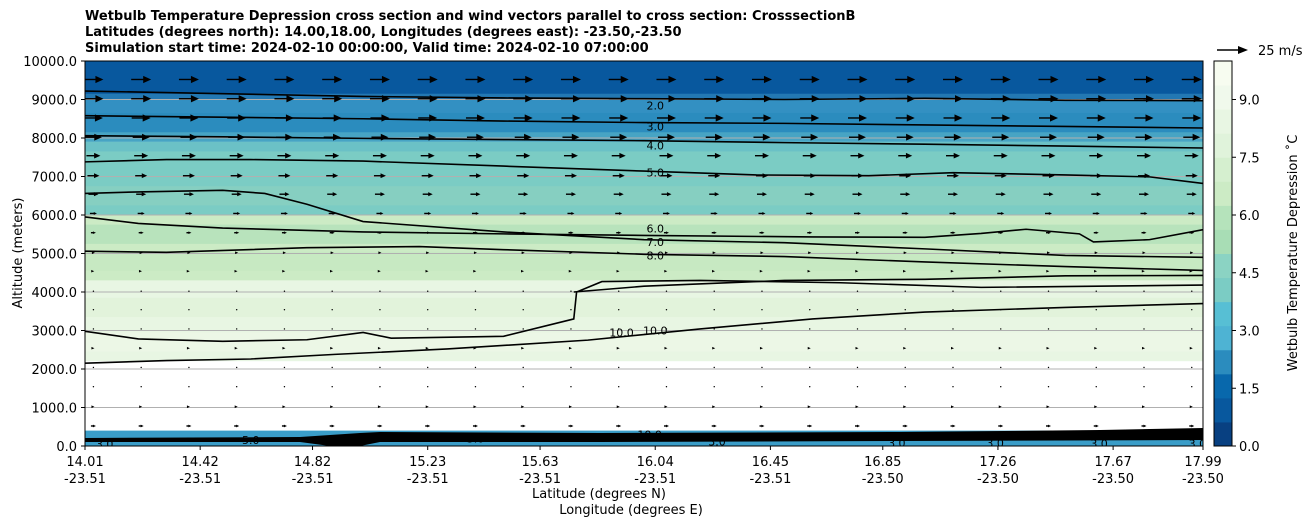 Image resolution: width=1312 pixels, height=526 pixels. I want to click on x-tick-label-lat: 16.85, so click(882, 462).